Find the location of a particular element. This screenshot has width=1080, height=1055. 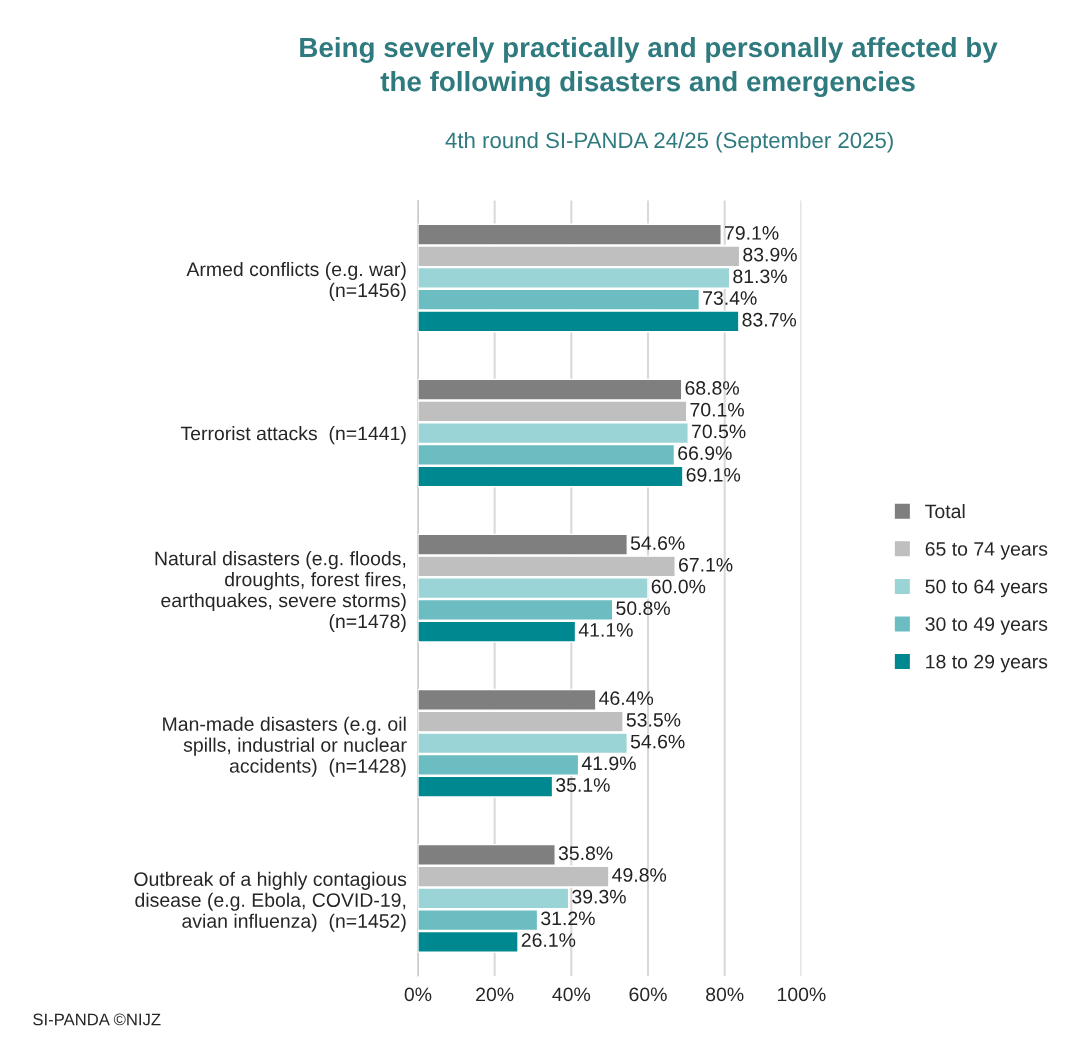

legend-label: 65 to 74 years is located at coordinates (986, 551).